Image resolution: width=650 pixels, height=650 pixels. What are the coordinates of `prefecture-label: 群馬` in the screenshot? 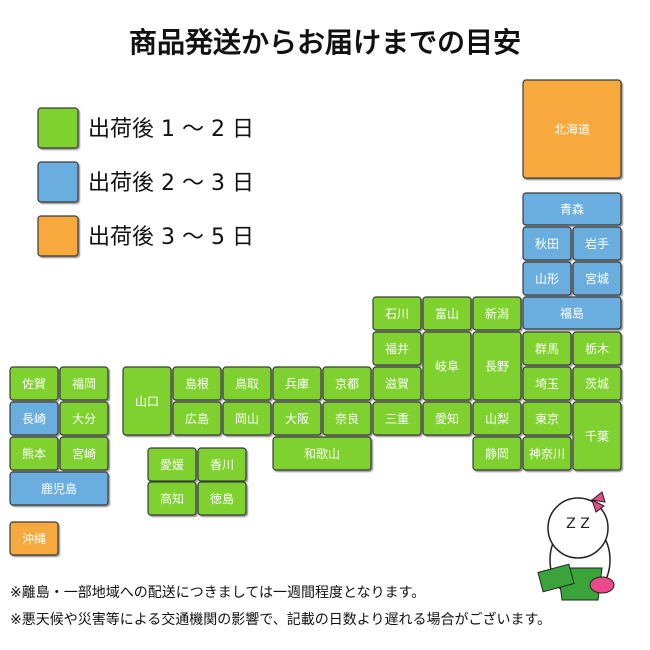 It's located at (547, 349).